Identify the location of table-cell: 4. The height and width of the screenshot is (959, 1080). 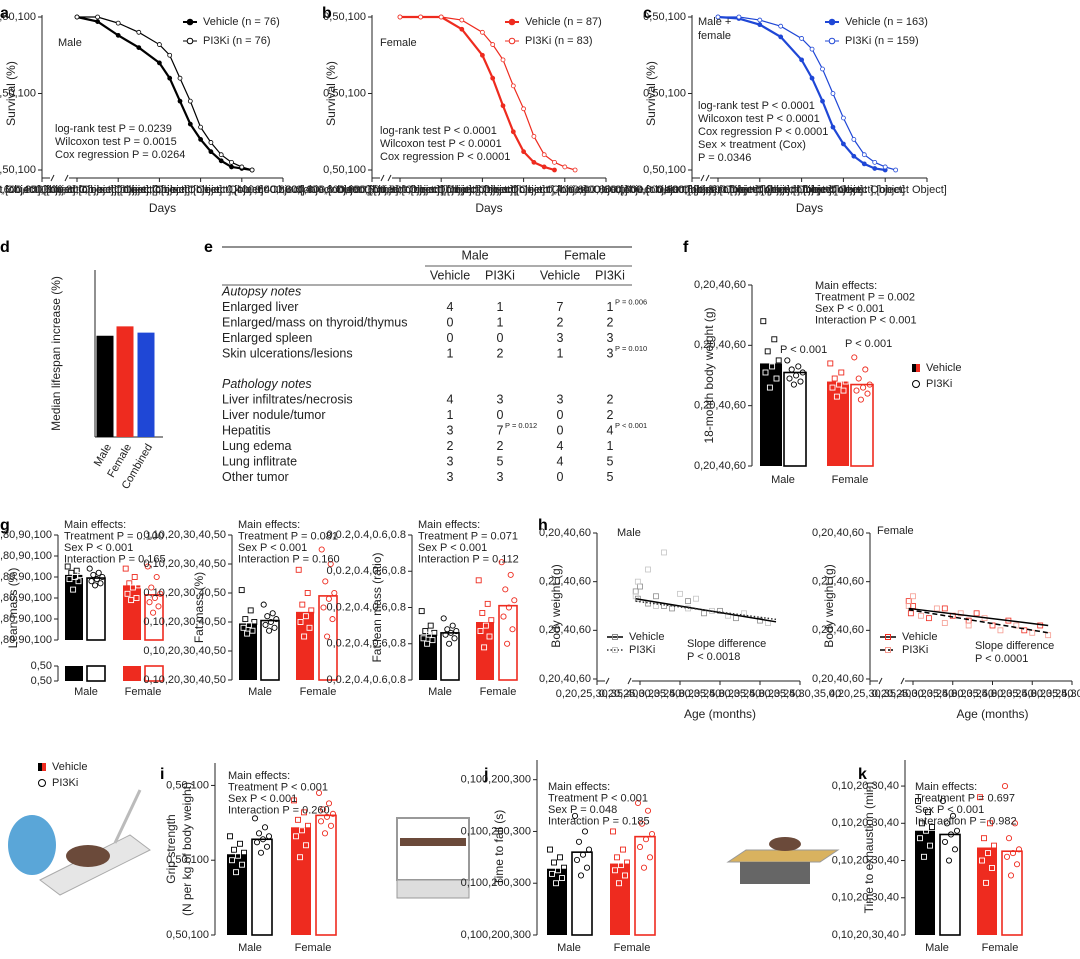
(450, 307).